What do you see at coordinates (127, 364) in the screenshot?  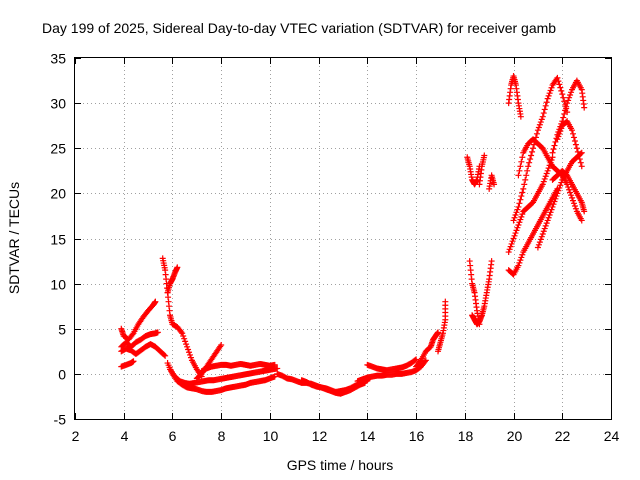 I see `series-arc-d` at bounding box center [127, 364].